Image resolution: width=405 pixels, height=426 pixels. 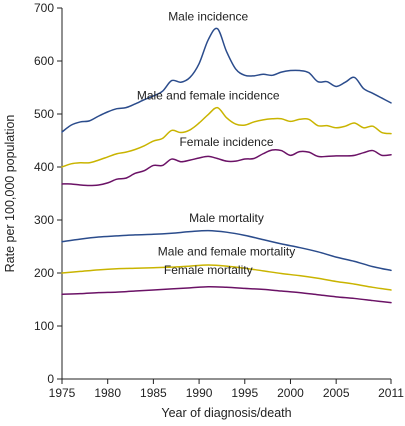 I want to click on x-axis-ticks: 1975 1980 1985 1990 1995 2000 2005 2011, so click(x=226, y=389).